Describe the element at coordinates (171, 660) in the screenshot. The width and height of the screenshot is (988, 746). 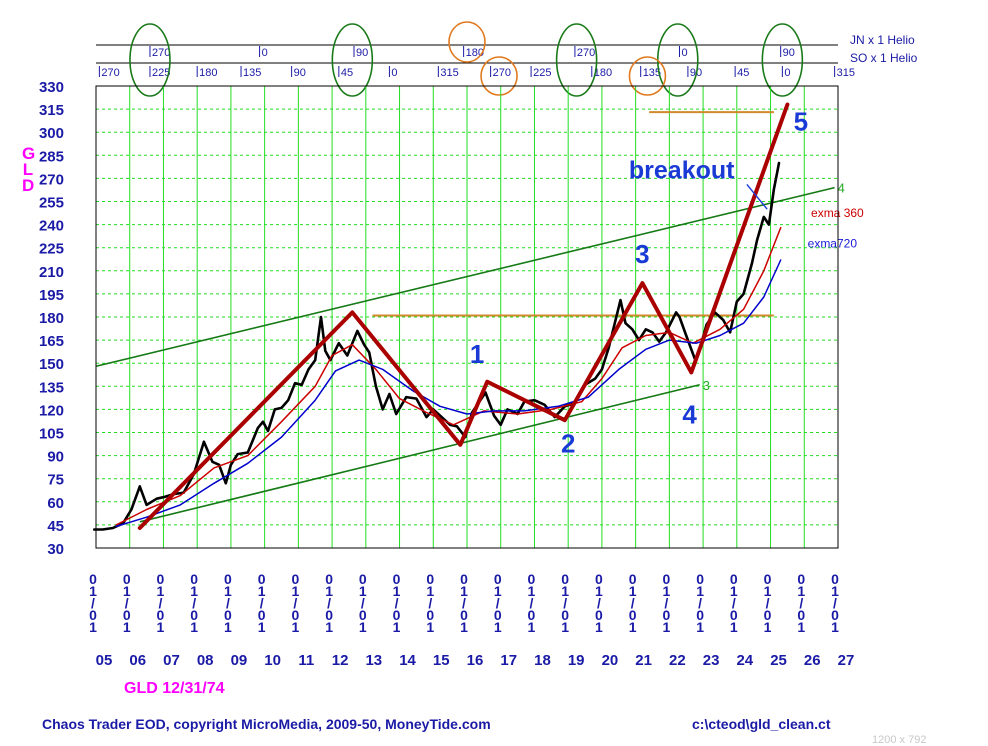
I see `x-year-label: 07` at that location.